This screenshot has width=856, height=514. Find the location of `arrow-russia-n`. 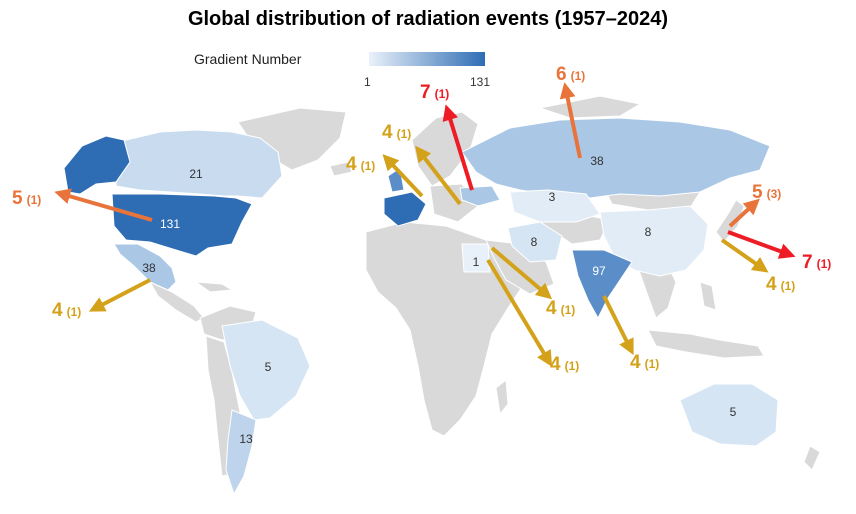

arrow-russia-n is located at coordinates (570, 120).